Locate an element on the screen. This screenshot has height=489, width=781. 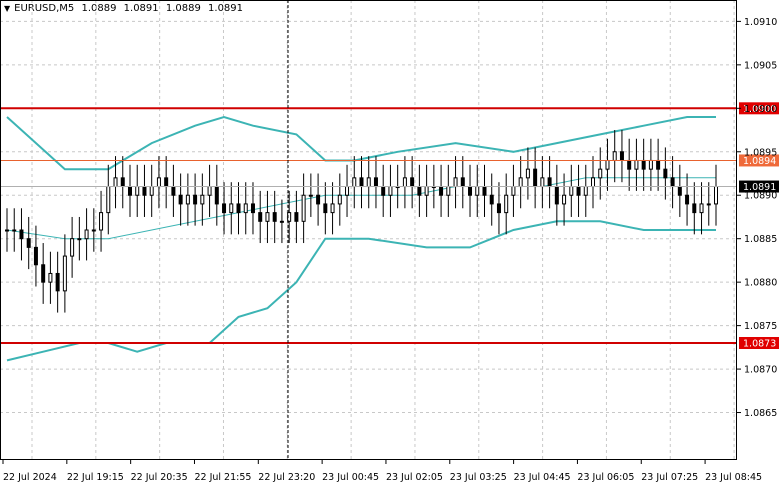
y-tick-label: 1.0910 is located at coordinates (760, 22).